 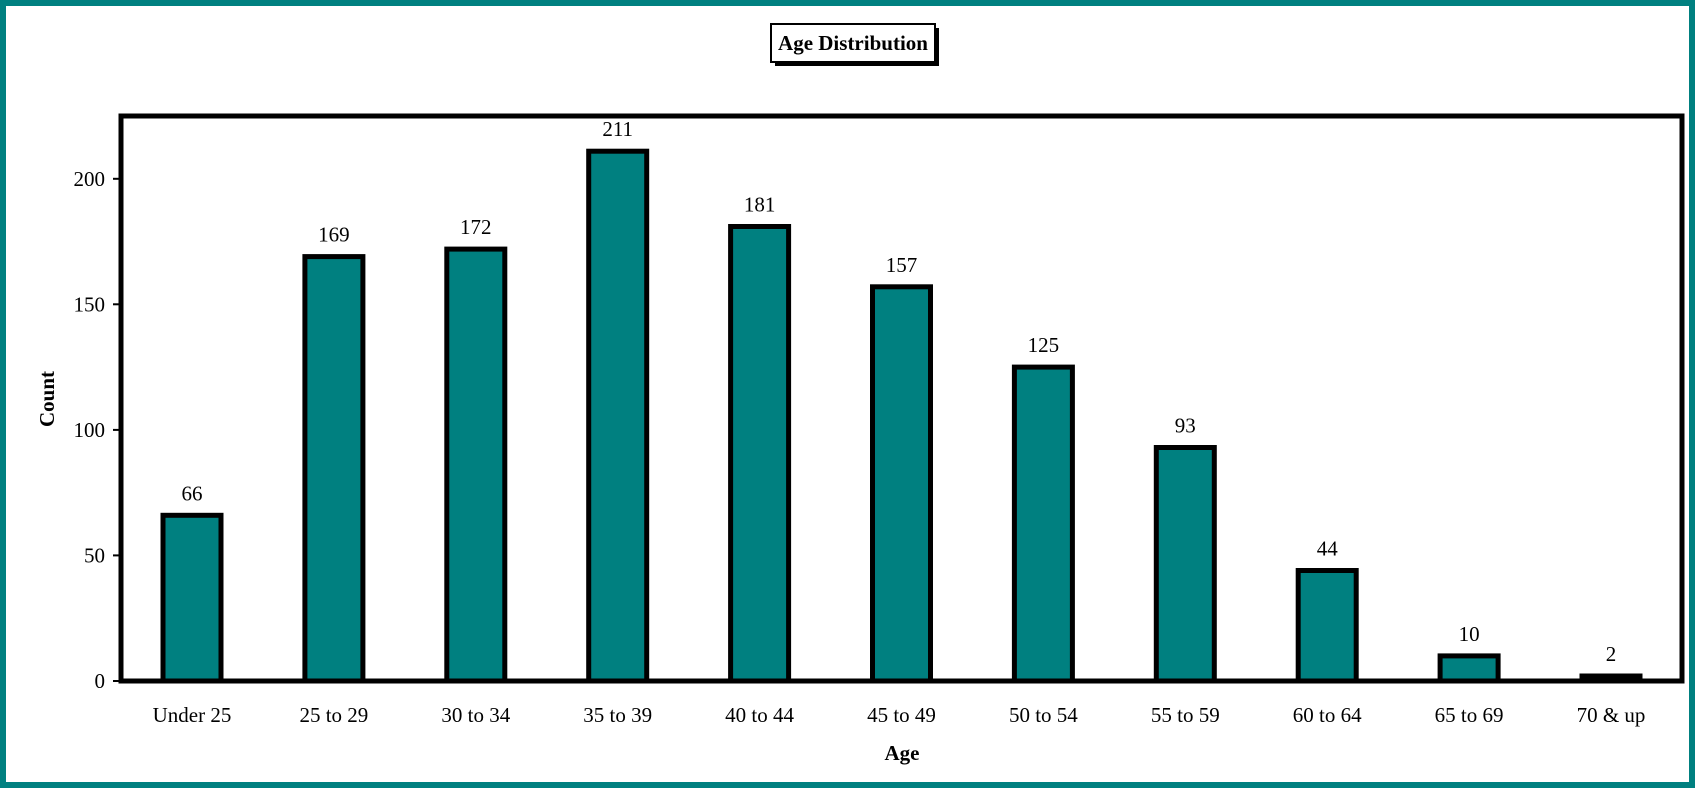 What do you see at coordinates (759, 715) in the screenshot?
I see `x-tick-label: 40 to 44` at bounding box center [759, 715].